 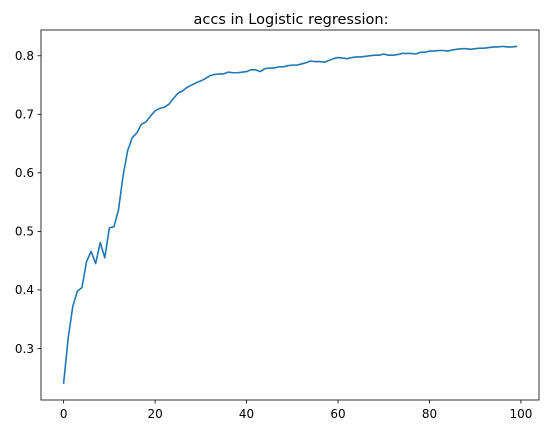 What do you see at coordinates (64, 414) in the screenshot?
I see `x-tick-label: 0` at bounding box center [64, 414].